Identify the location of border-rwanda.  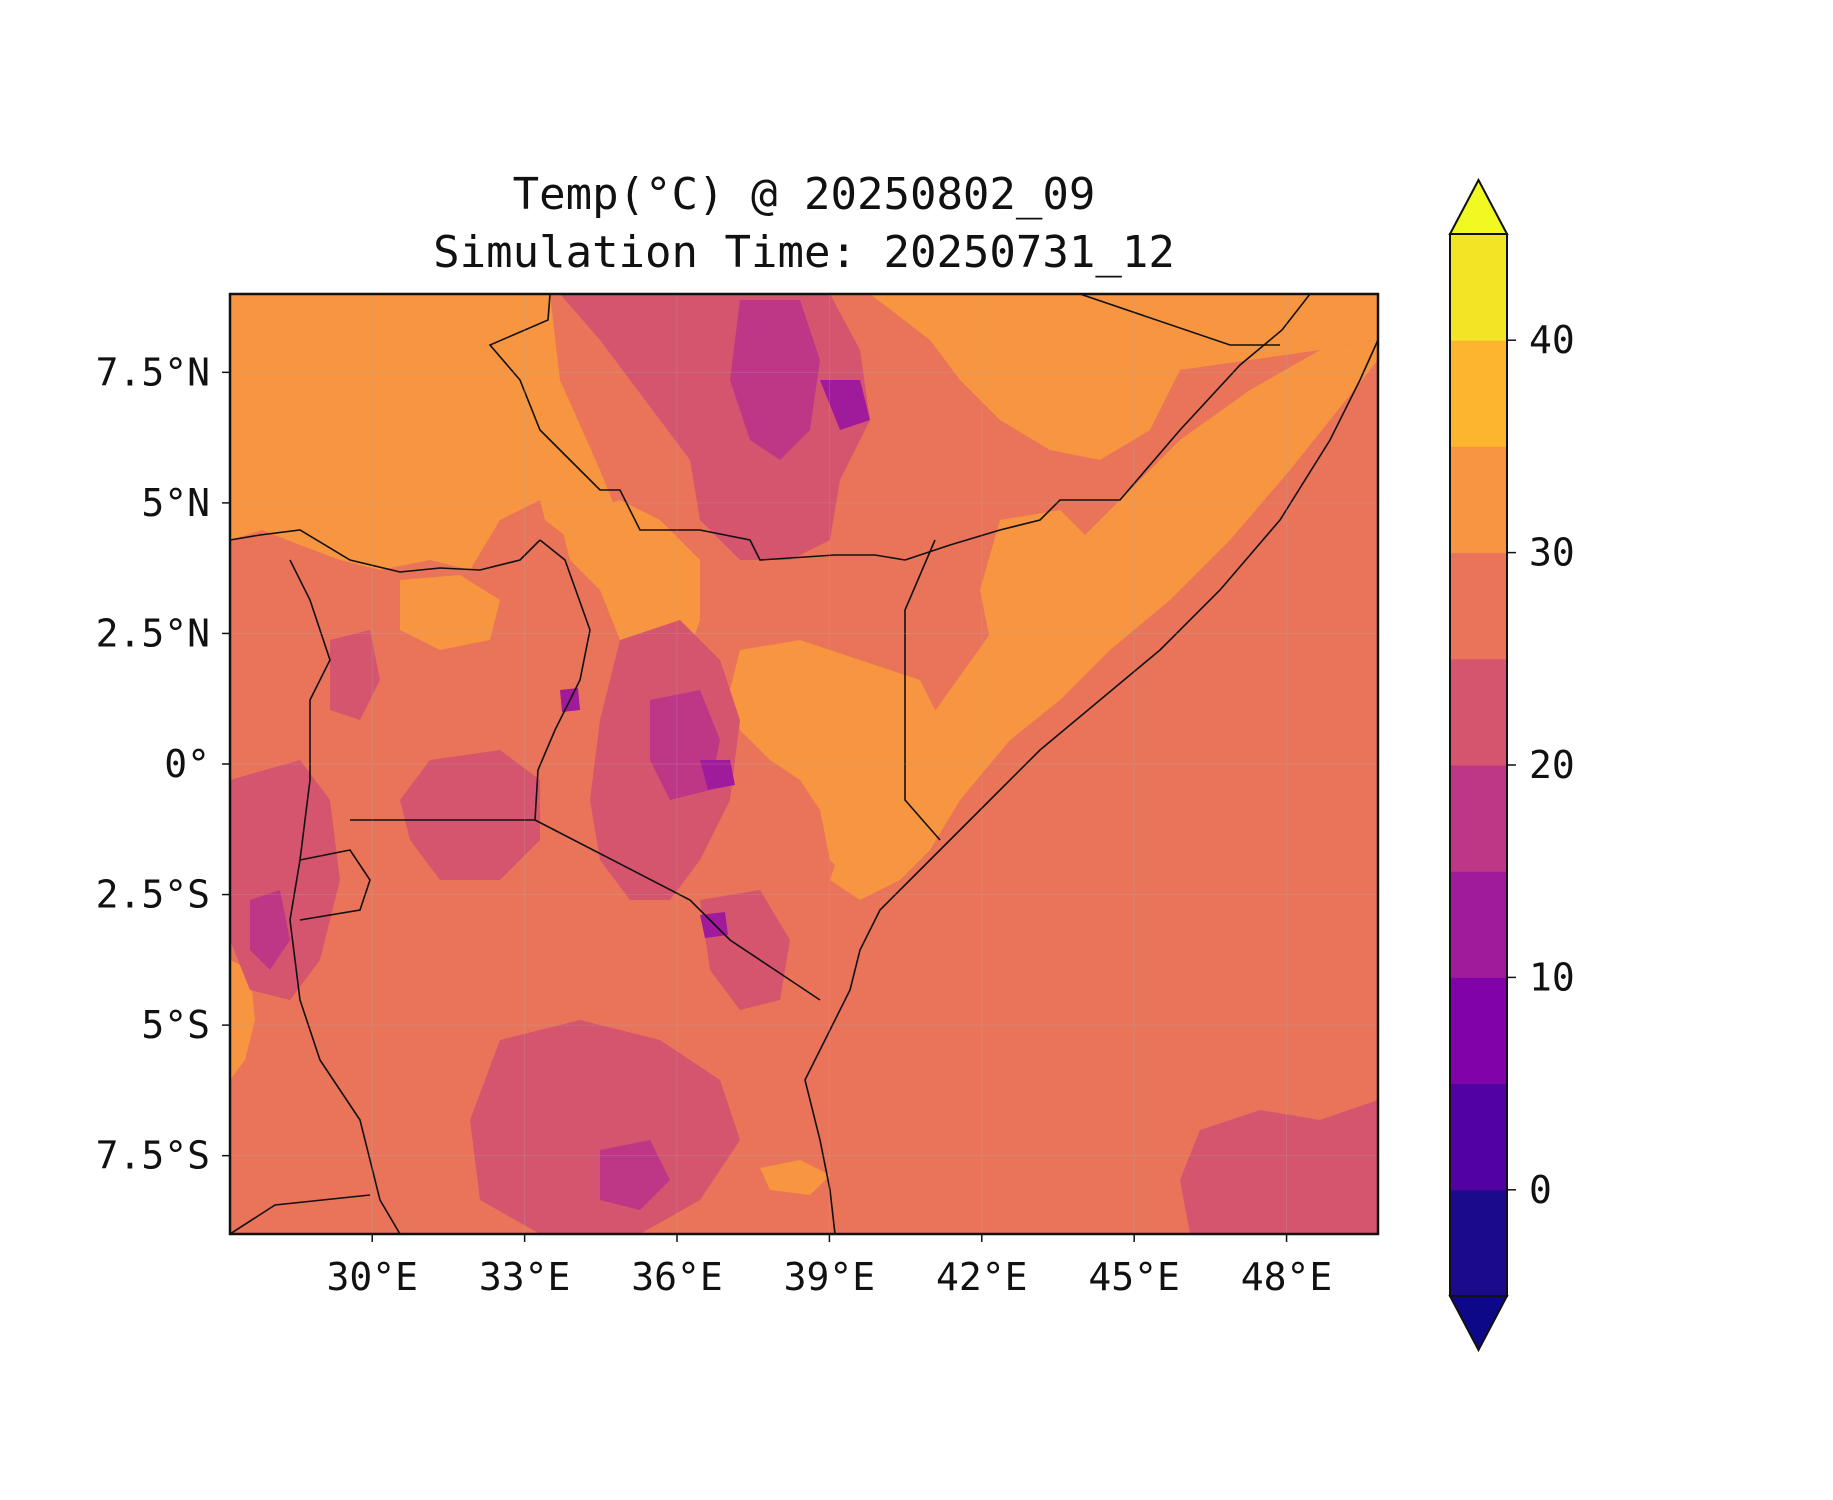
(335, 885).